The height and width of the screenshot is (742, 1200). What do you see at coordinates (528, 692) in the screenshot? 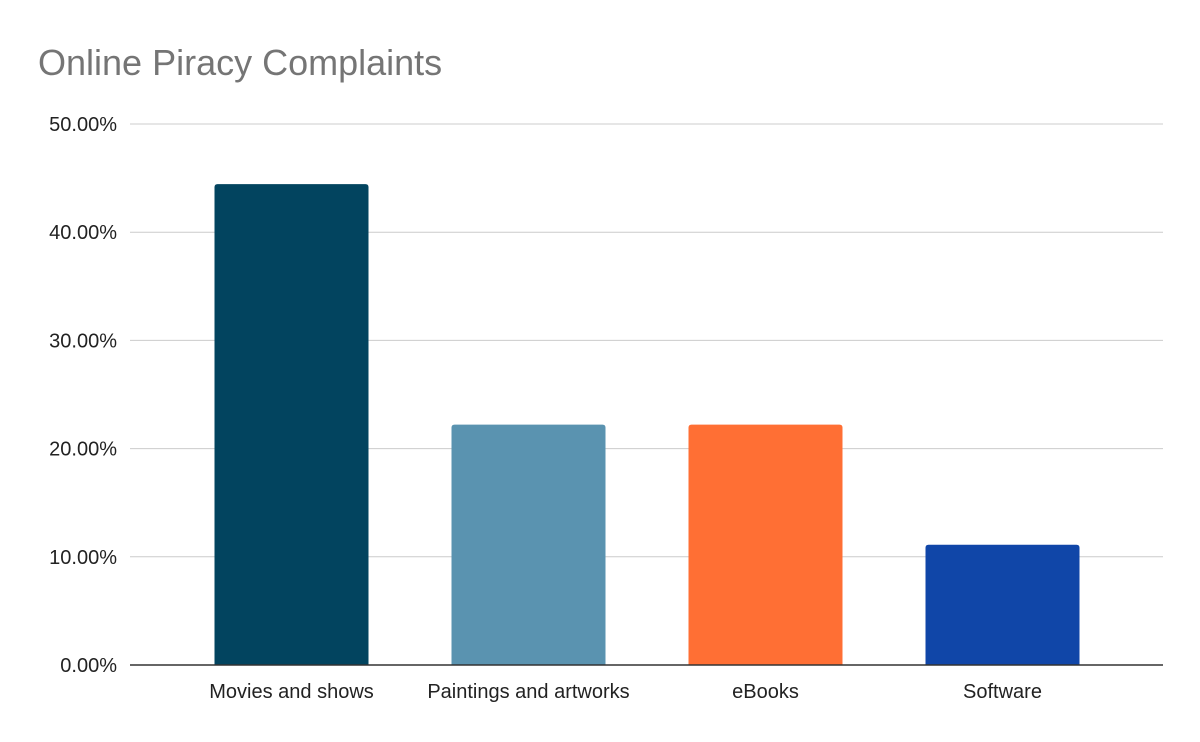
I see `x-tick-label: Paintings and artworks` at bounding box center [528, 692].